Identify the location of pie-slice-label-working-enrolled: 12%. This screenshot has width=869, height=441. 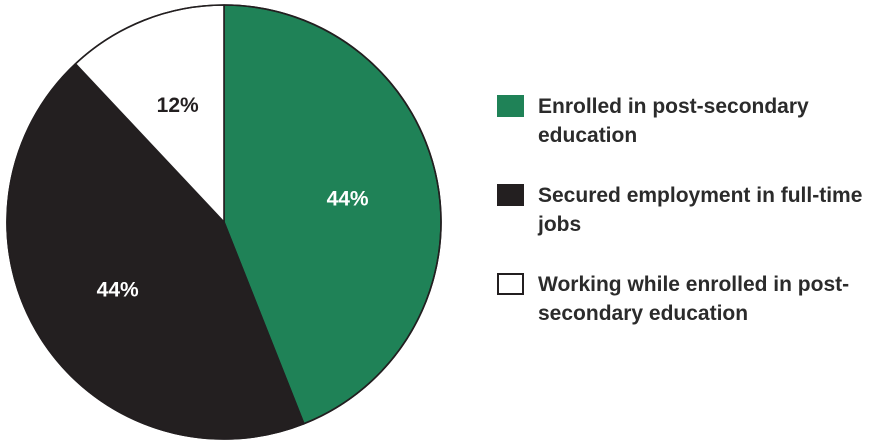
(178, 105).